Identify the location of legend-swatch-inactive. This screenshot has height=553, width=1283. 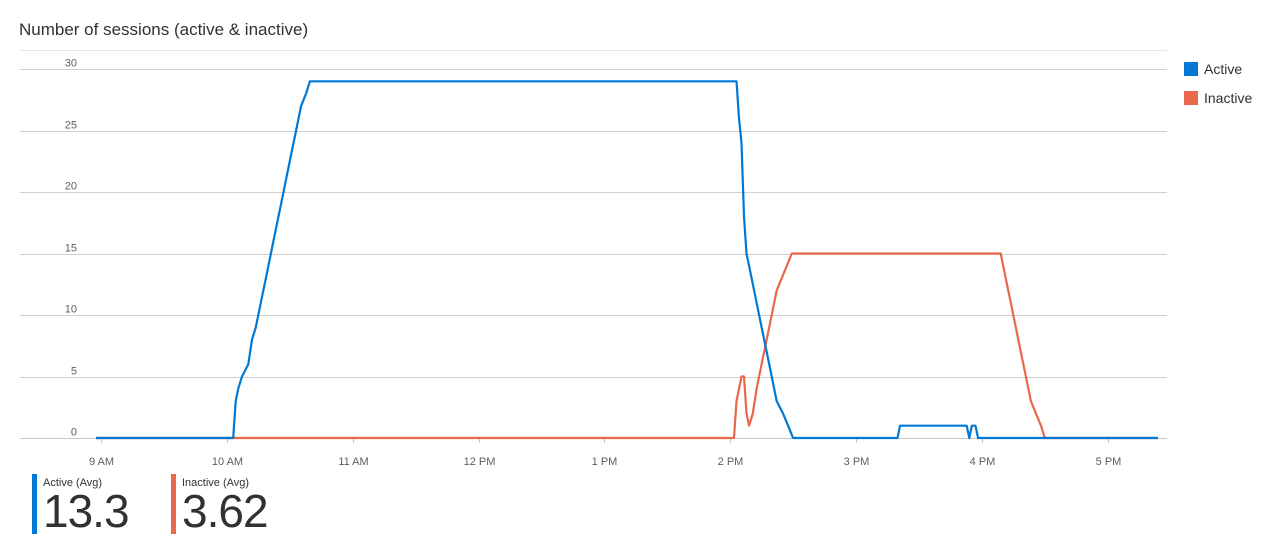
(1191, 97).